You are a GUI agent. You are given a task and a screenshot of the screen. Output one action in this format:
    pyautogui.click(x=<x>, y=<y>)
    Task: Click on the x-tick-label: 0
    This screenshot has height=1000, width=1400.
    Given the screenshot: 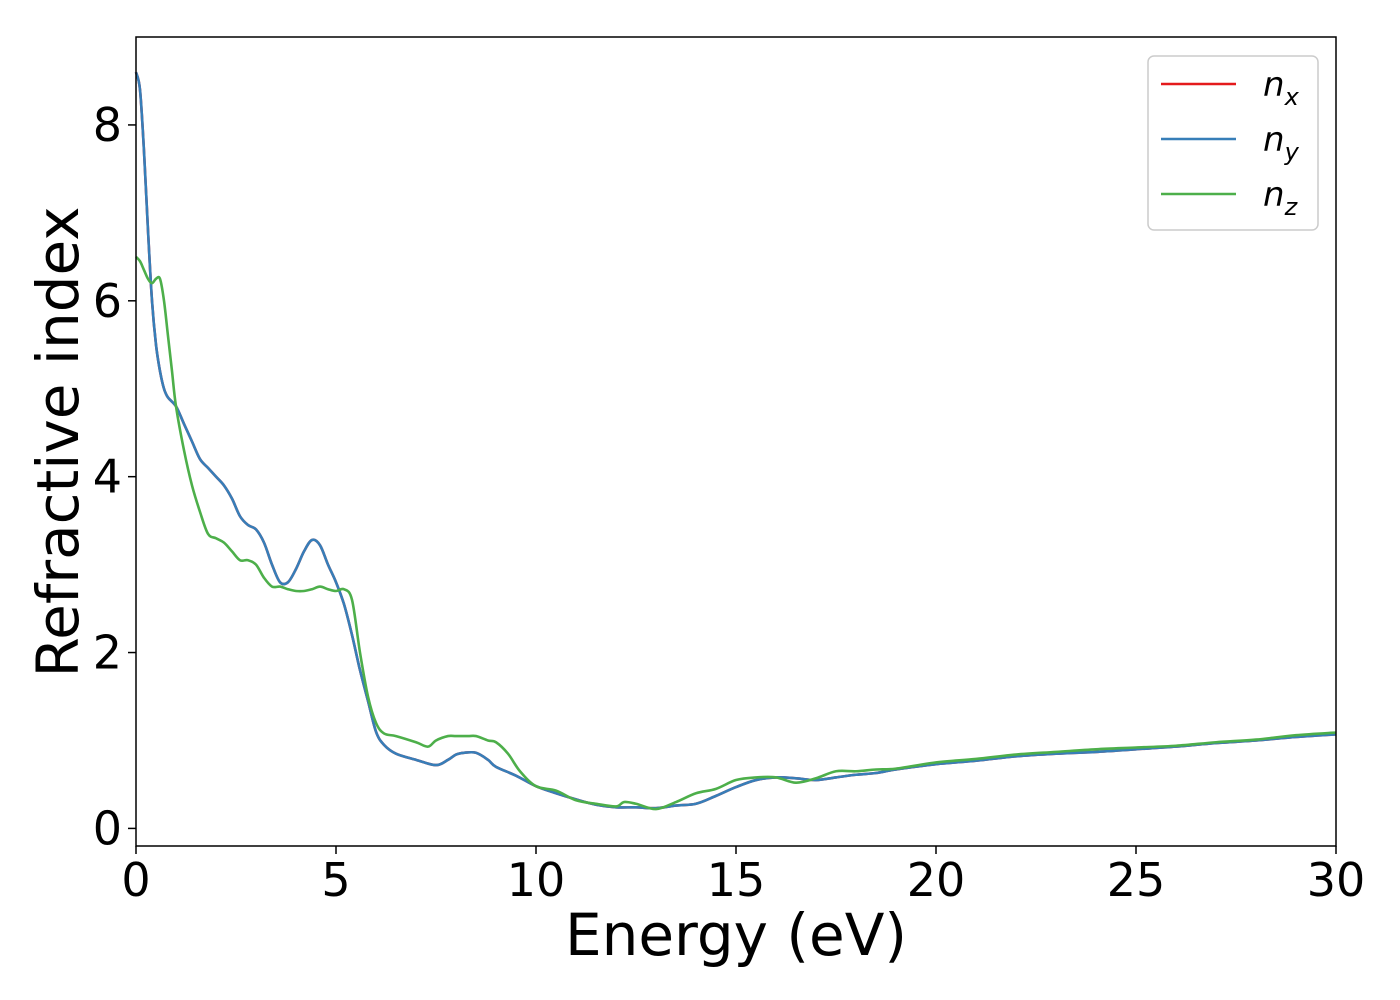 What is the action you would take?
    pyautogui.click(x=135, y=880)
    